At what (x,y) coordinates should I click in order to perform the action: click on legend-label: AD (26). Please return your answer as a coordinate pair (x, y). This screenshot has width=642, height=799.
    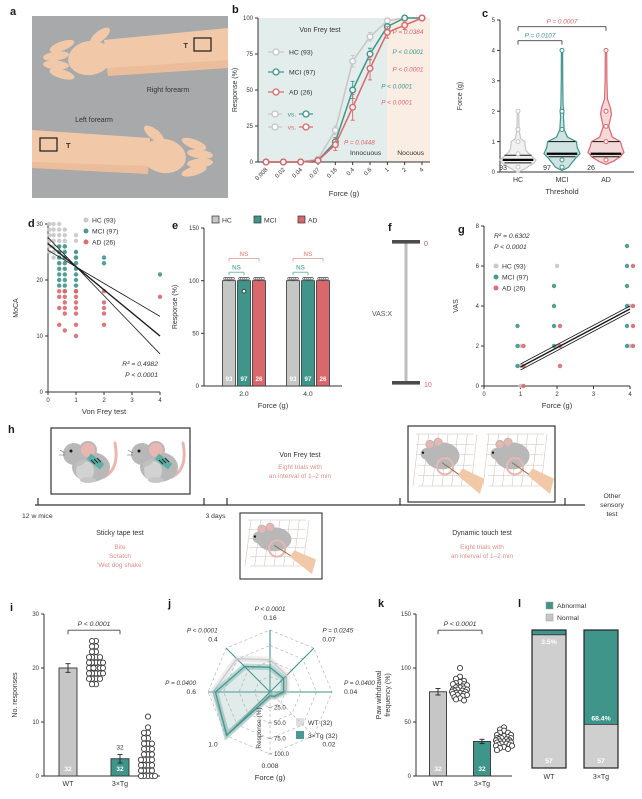
    Looking at the image, I should click on (300, 92).